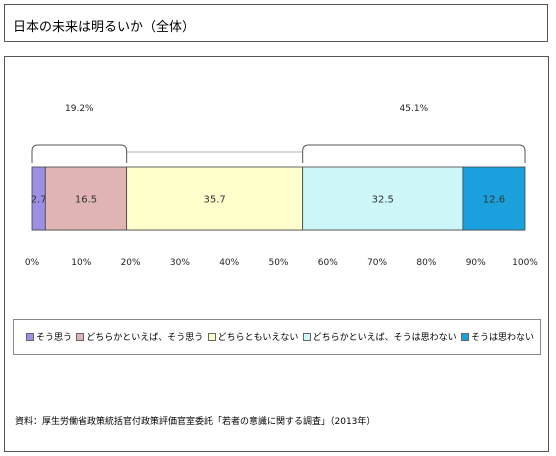 The width and height of the screenshot is (556, 456). Describe the element at coordinates (328, 263) in the screenshot. I see `x-tick-label: 60%` at that location.